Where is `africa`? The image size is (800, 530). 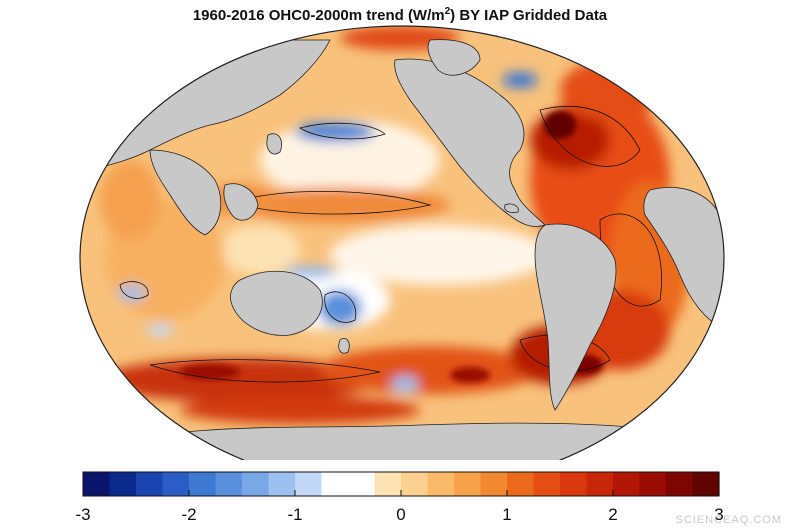 africa is located at coordinates (683, 259).